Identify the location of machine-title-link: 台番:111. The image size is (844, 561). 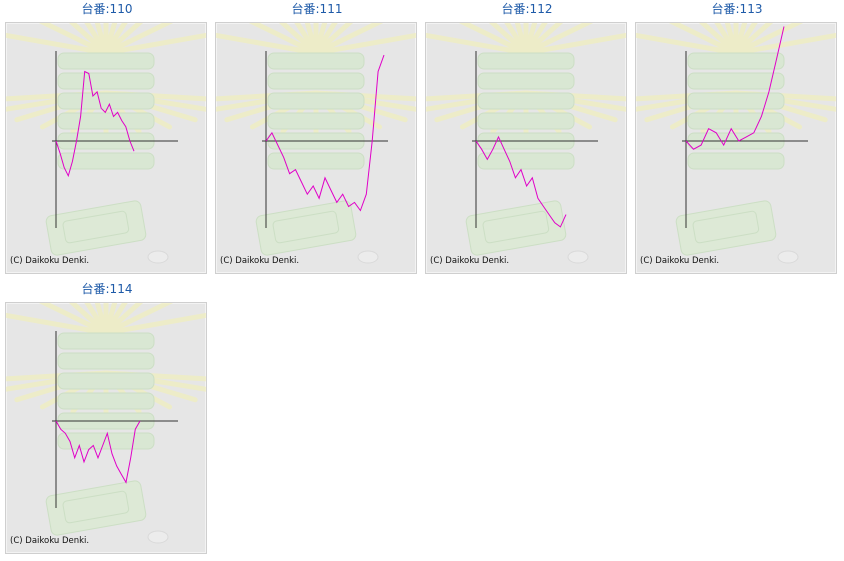
(317, 9).